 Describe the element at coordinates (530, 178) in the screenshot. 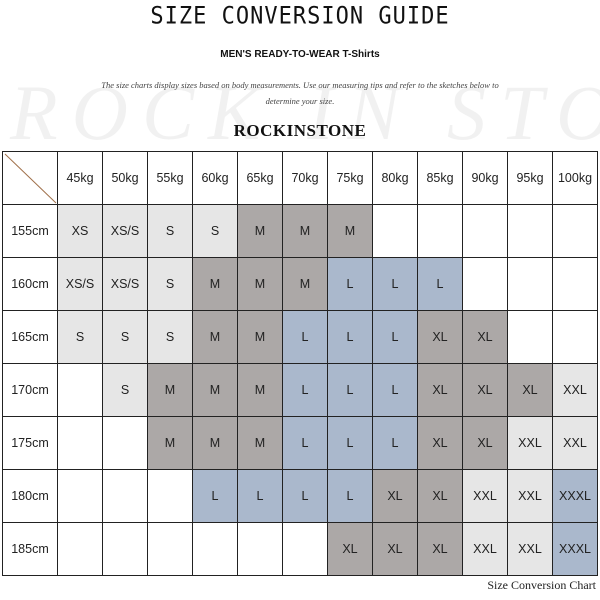

I see `weight-header: 95kg` at that location.